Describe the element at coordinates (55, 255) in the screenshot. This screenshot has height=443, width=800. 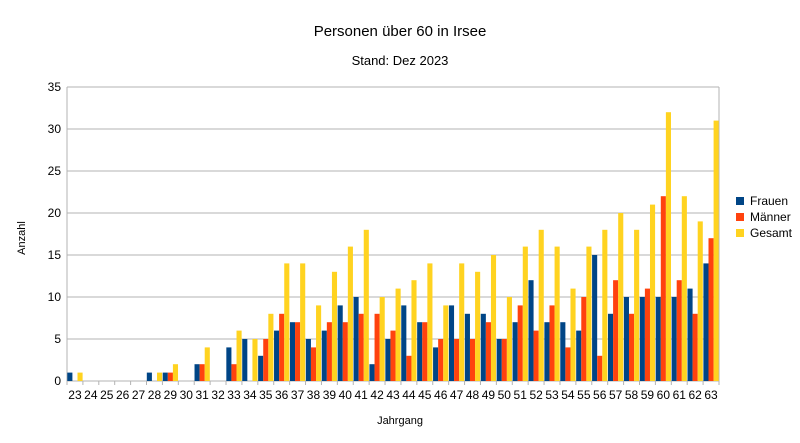
I see `y-tick-label: 15` at that location.